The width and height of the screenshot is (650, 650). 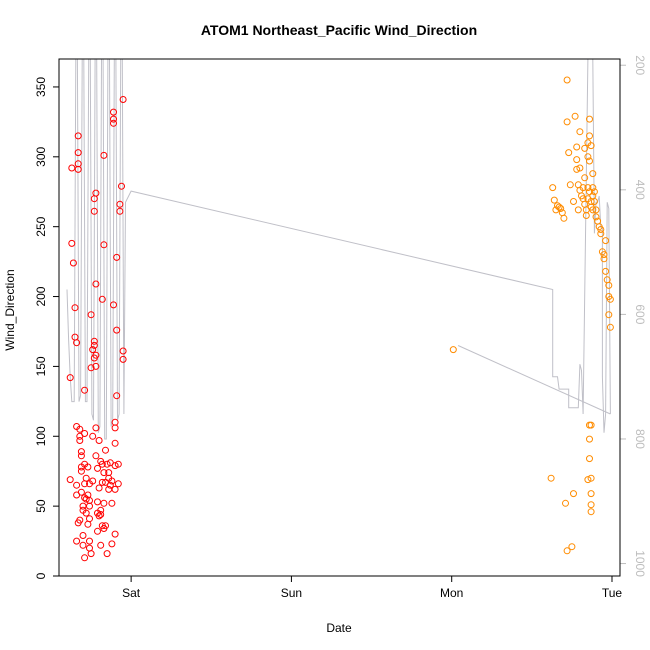 What do you see at coordinates (339, 30) in the screenshot?
I see `chart-title: ATOM1 Northeast_Pacific Wind_Direction` at bounding box center [339, 30].